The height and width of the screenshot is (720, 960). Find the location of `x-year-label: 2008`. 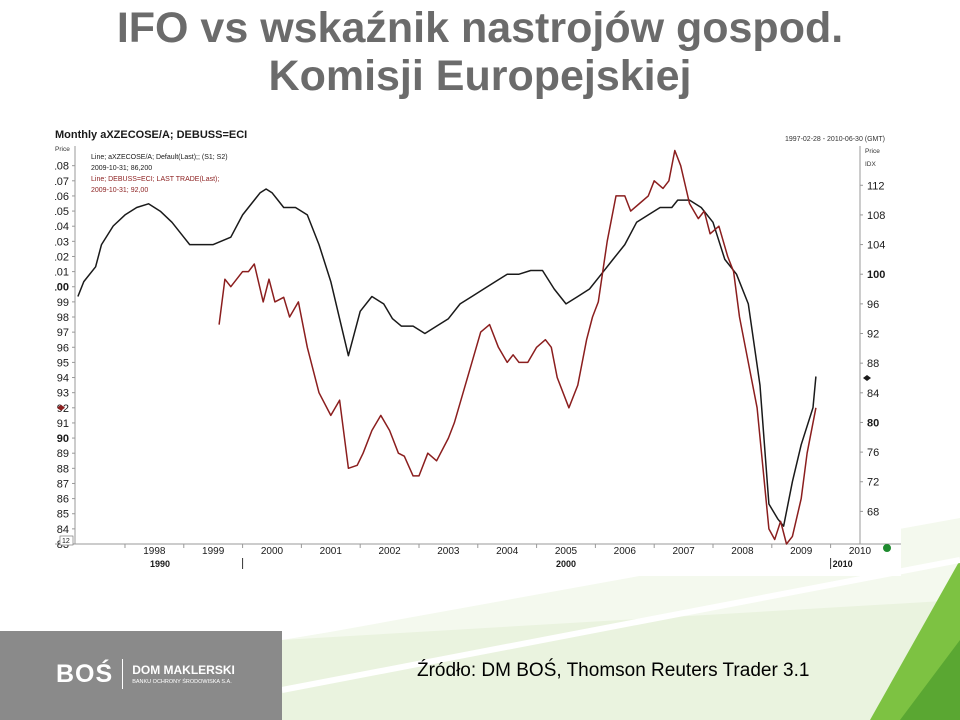

x-year-label: 2008 is located at coordinates (742, 551).